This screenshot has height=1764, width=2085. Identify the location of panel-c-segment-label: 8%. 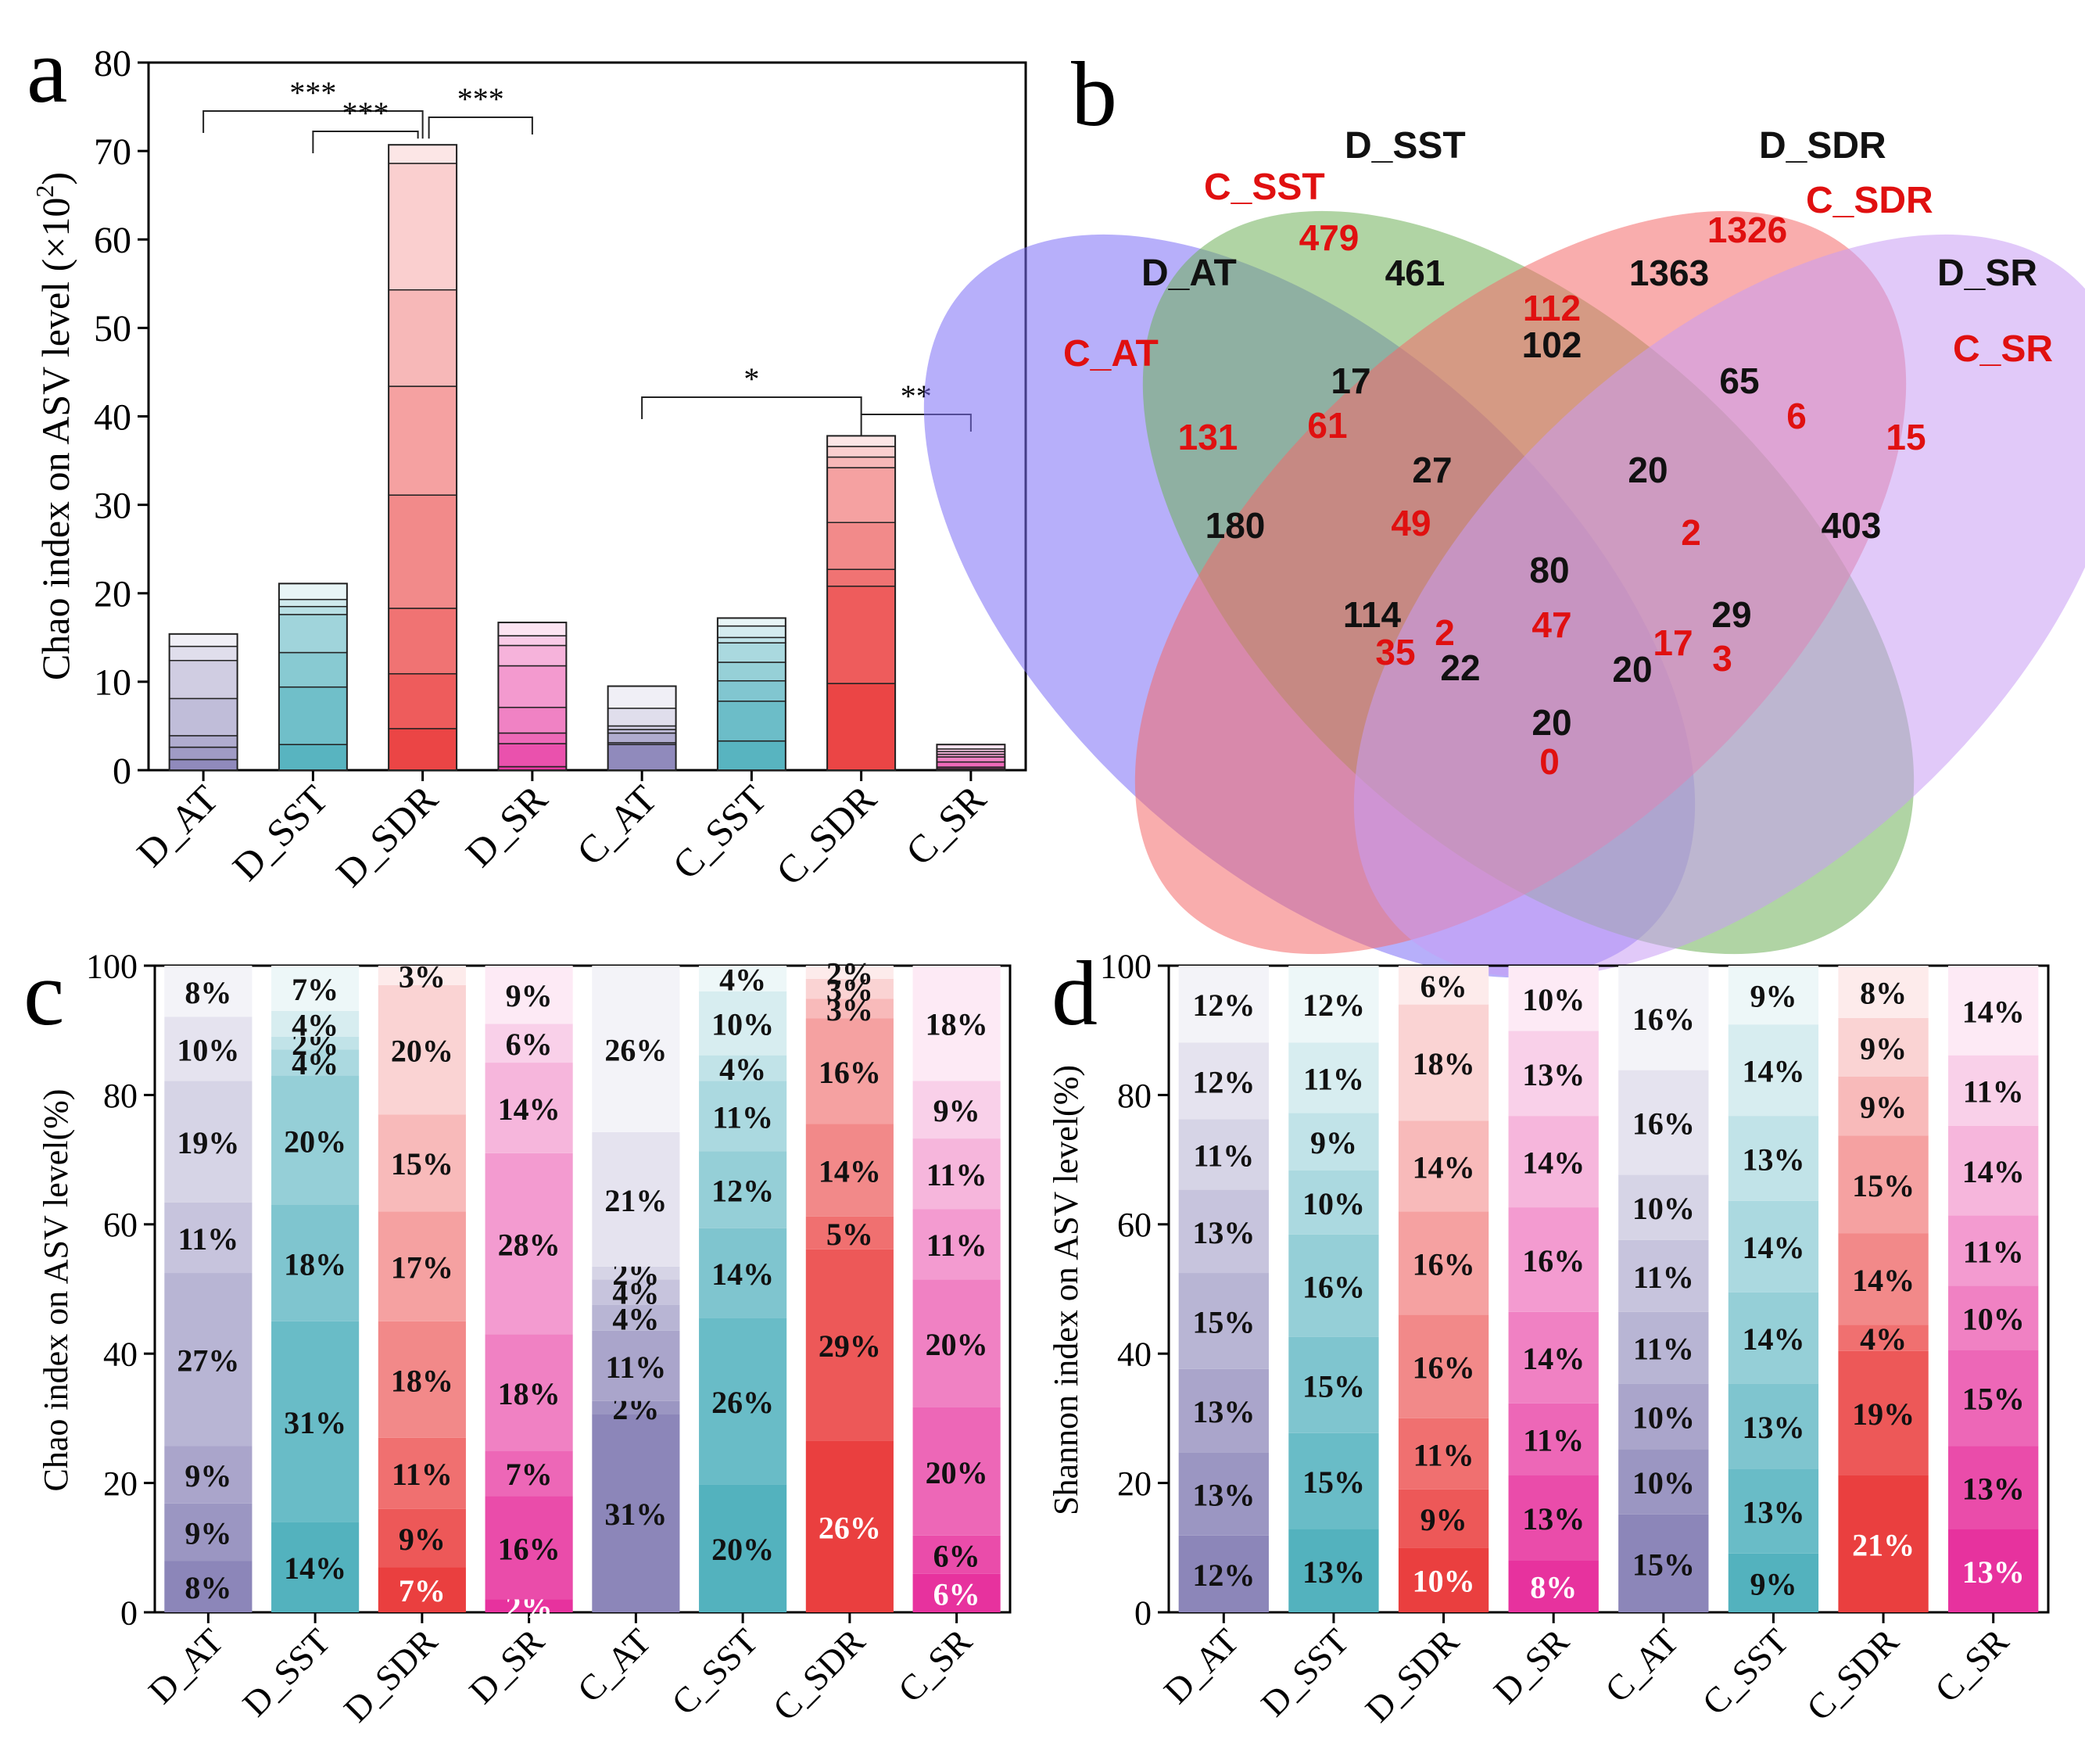
(207, 993).